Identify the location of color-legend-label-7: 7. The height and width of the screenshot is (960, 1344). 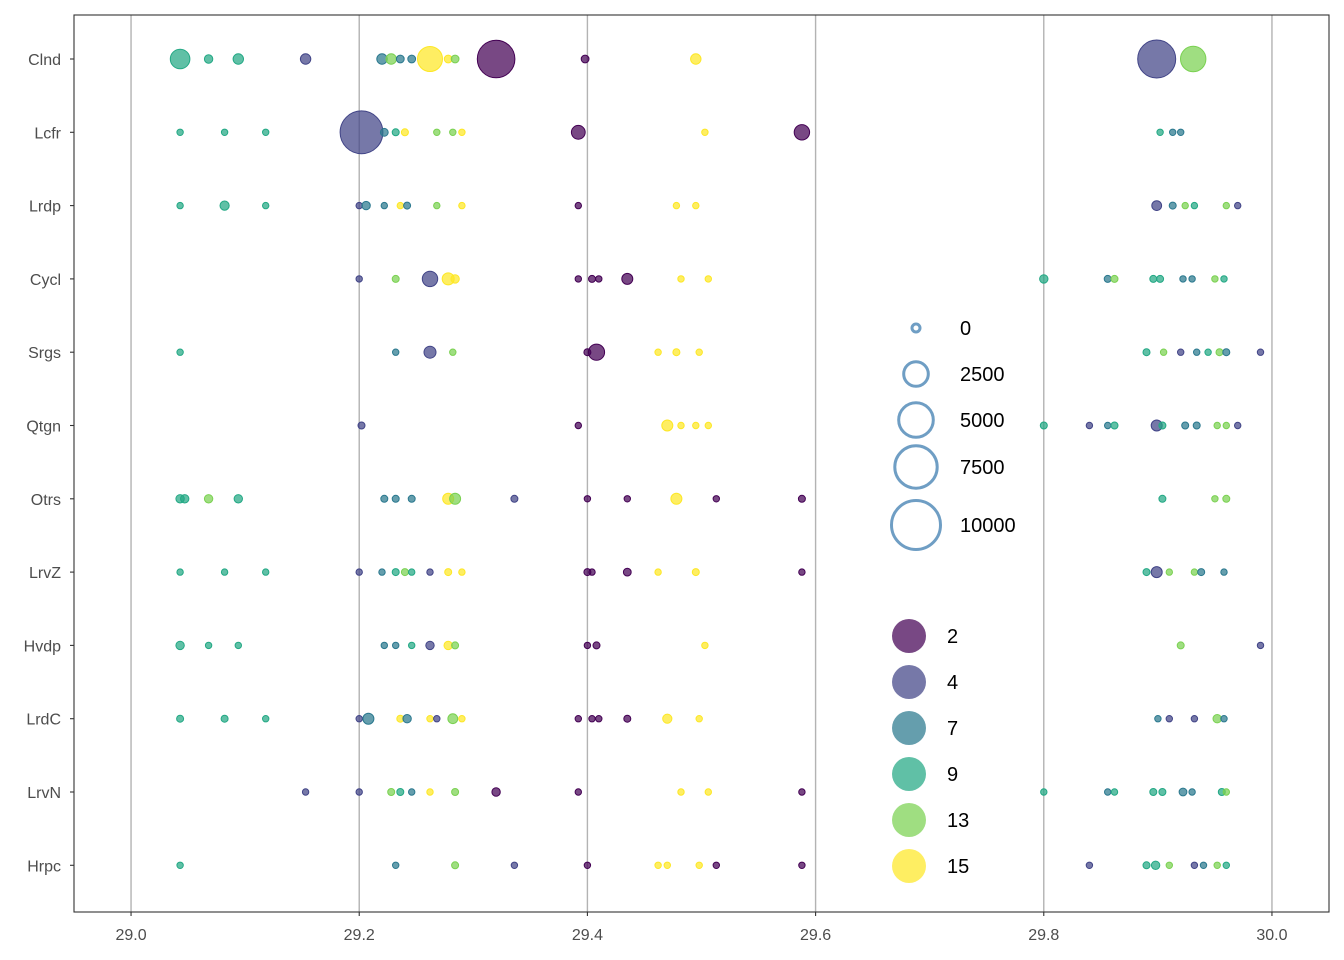
(952, 729).